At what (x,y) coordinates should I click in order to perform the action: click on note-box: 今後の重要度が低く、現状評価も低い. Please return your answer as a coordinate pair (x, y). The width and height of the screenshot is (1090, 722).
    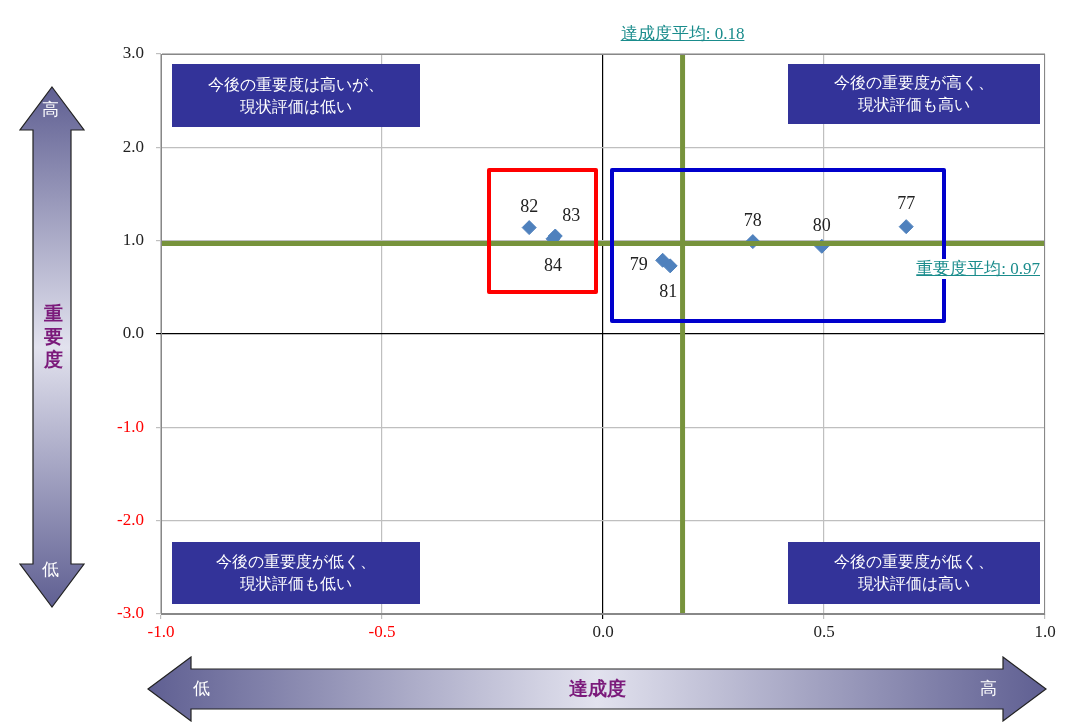
    Looking at the image, I should click on (296, 573).